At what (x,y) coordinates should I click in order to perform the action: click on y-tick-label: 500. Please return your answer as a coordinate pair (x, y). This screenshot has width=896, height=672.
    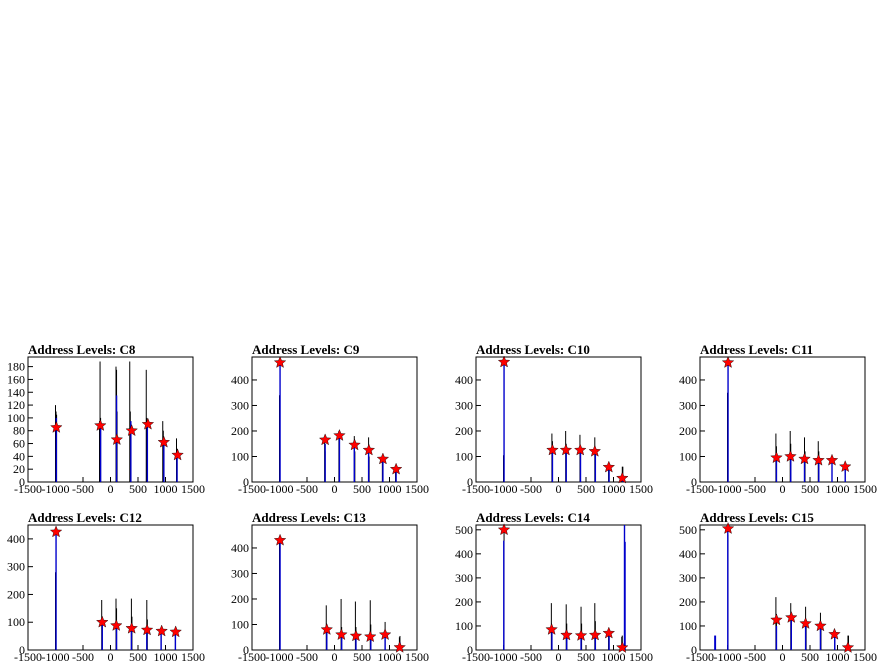
    Looking at the image, I should click on (464, 530).